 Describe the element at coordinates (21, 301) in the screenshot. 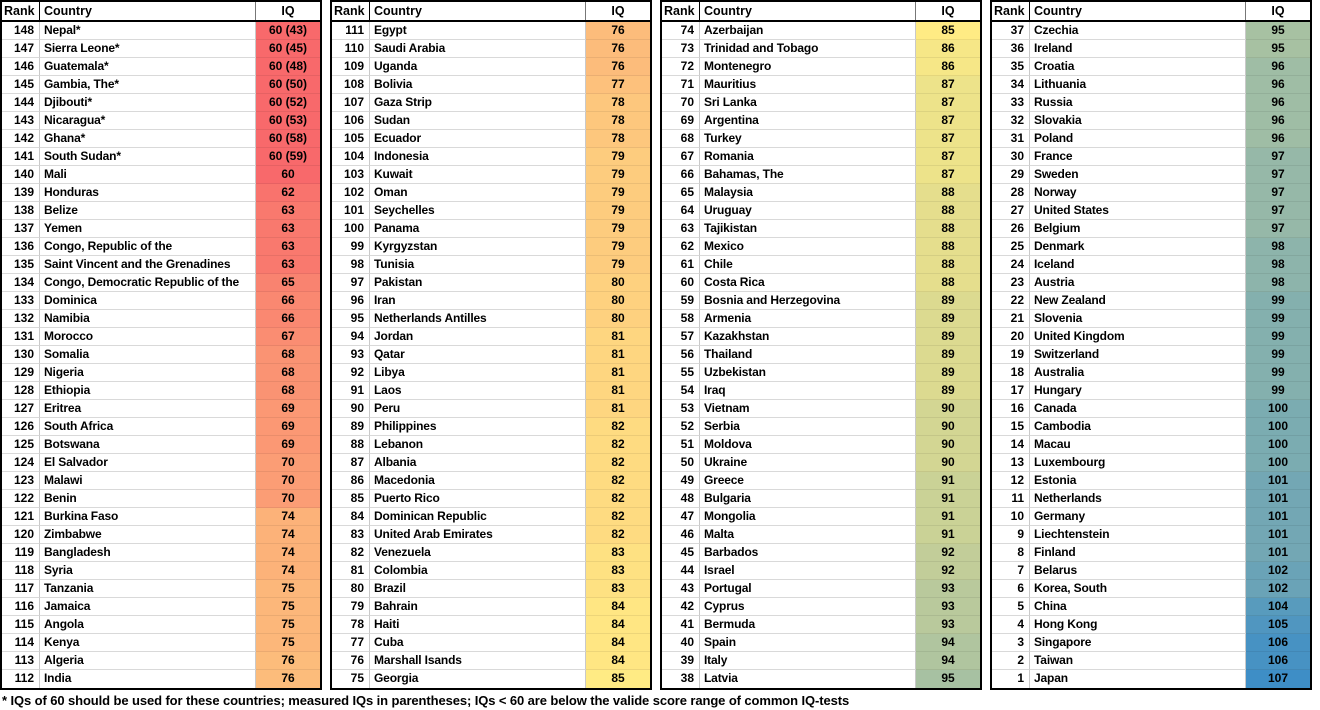

I see `rank-cell: 133` at that location.